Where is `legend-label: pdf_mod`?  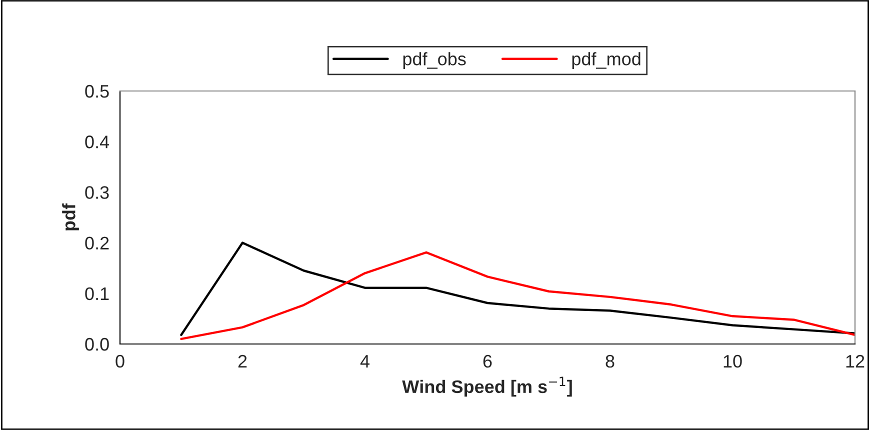 legend-label: pdf_mod is located at coordinates (606, 60).